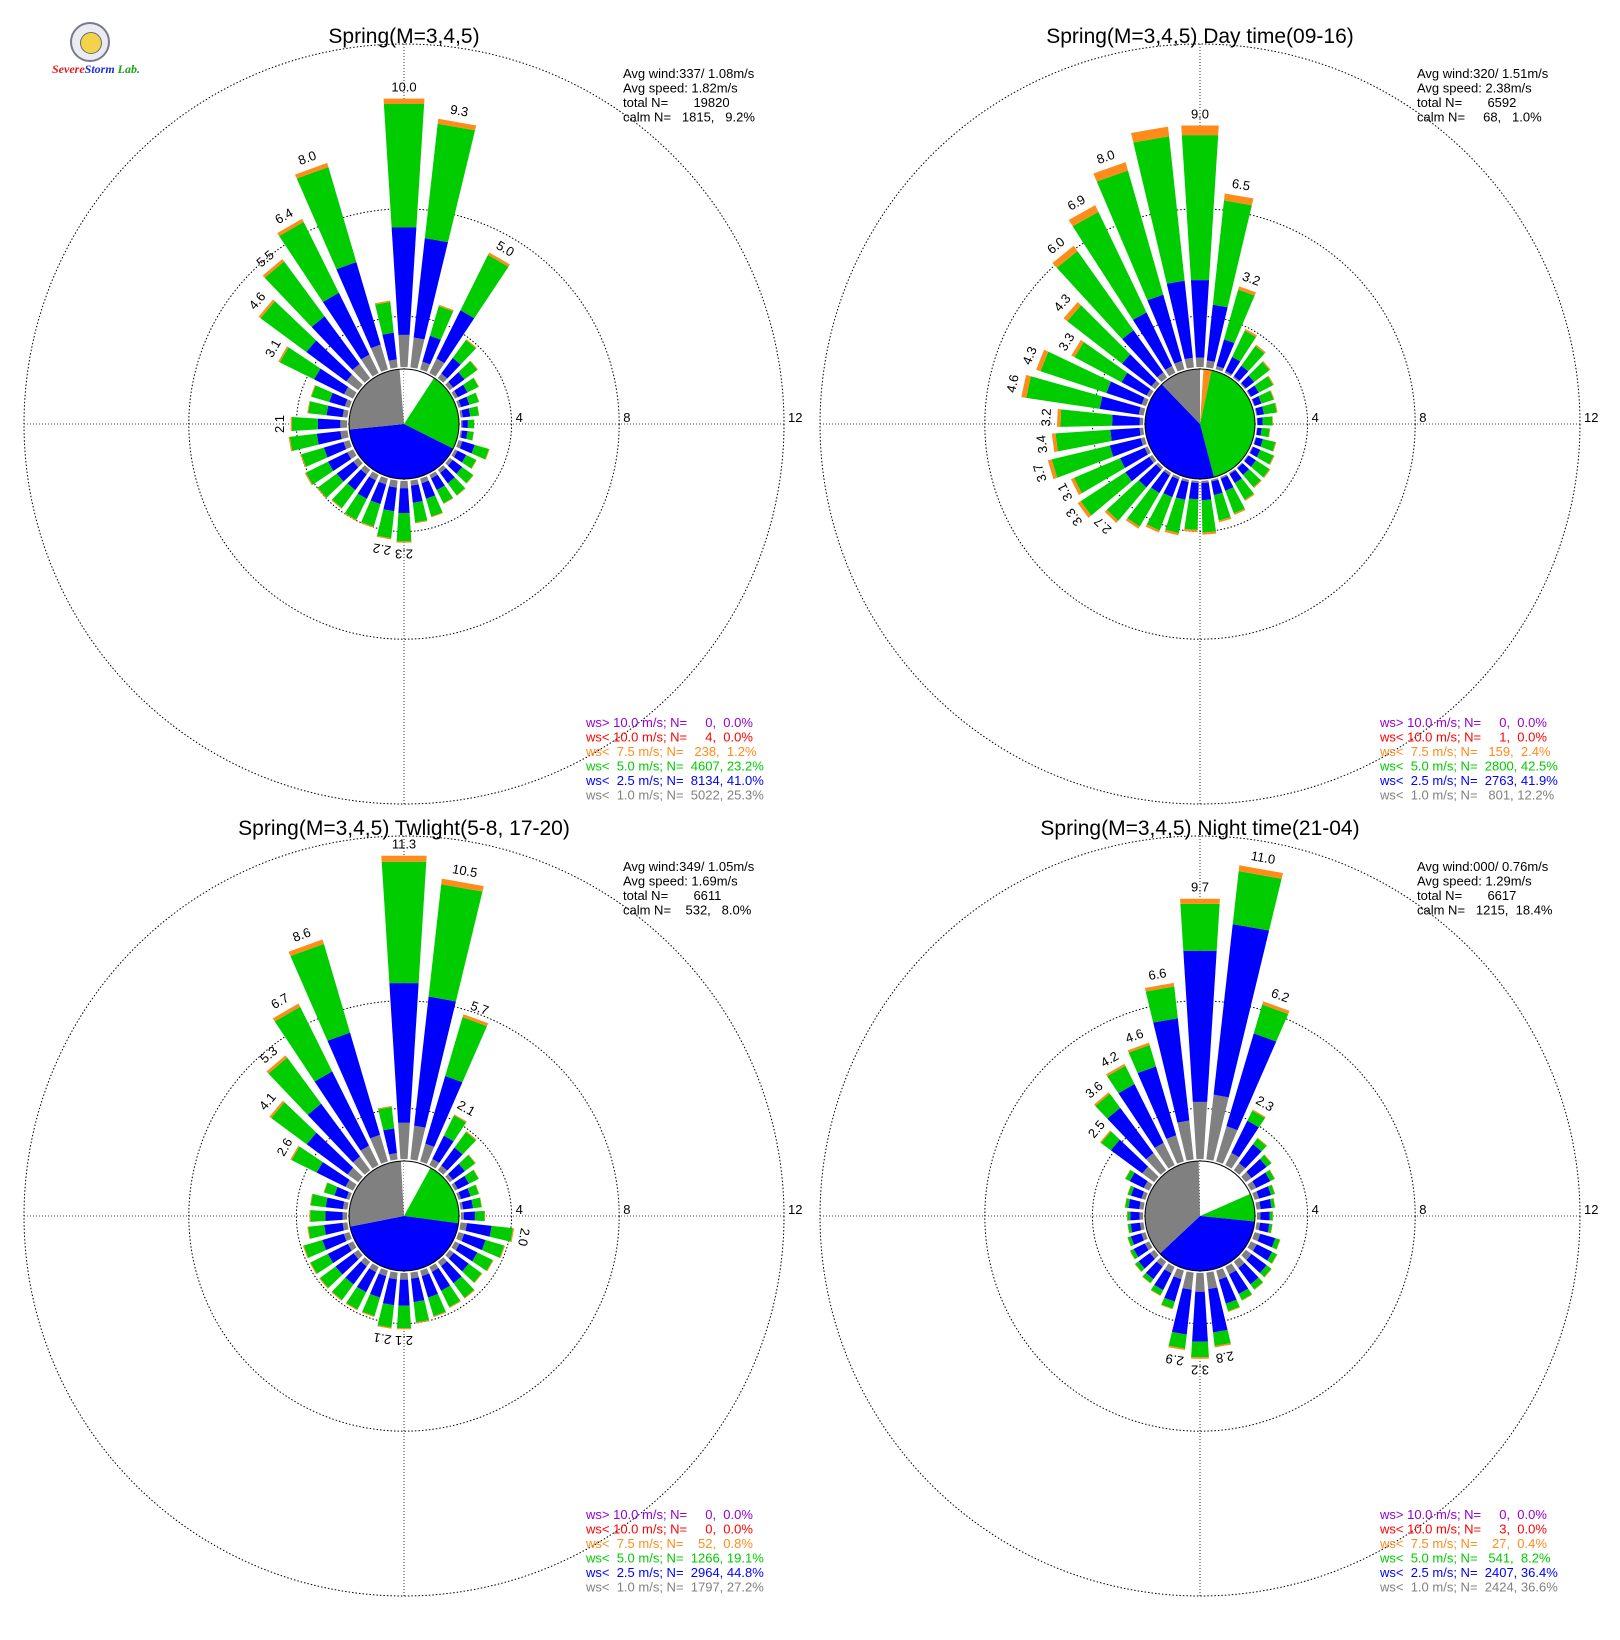  What do you see at coordinates (674, 1558) in the screenshot?
I see `legend-entry-lt5: ws< 5.0 m/s; N= 1266, 19.1%` at bounding box center [674, 1558].